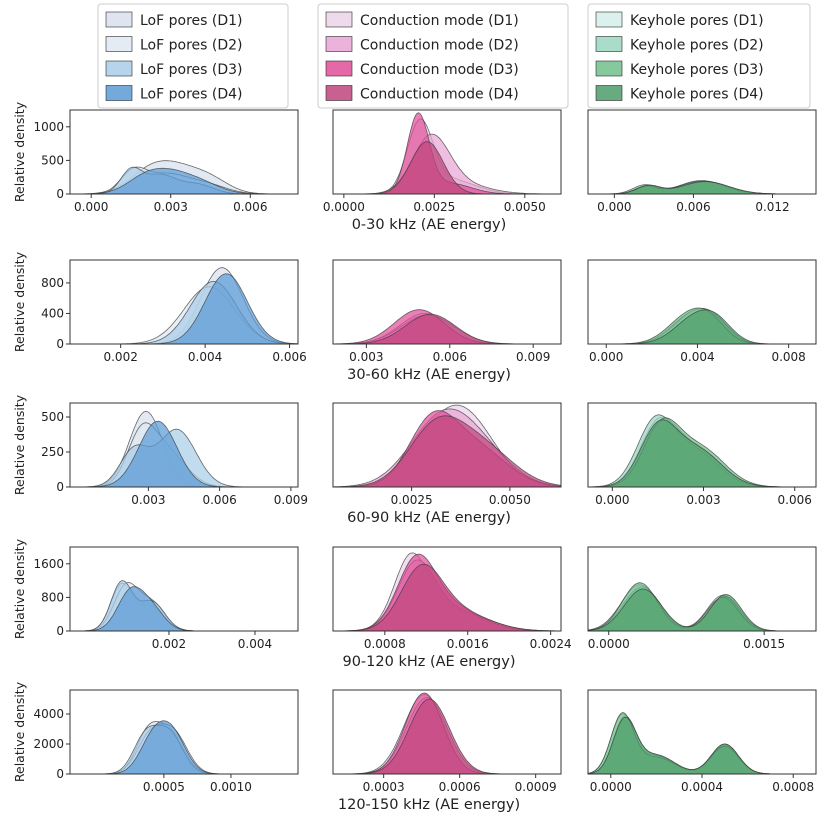  Describe the element at coordinates (764, 644) in the screenshot. I see `x-tick-label: 0.0015` at that location.